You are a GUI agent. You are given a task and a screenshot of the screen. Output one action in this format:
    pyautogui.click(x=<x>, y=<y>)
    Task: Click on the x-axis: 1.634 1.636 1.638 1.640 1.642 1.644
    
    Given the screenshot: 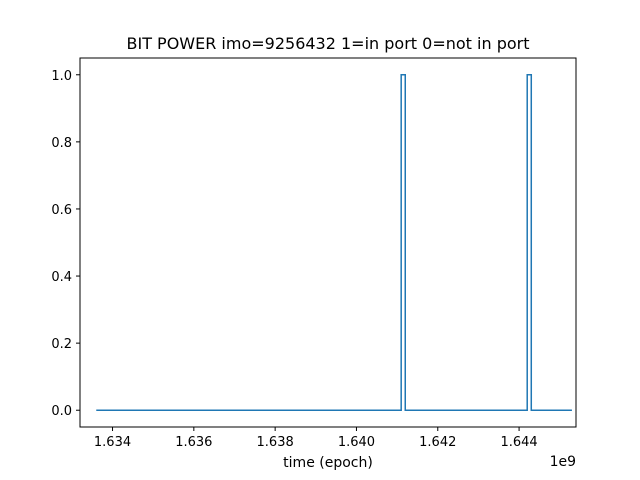 What is the action you would take?
    pyautogui.click(x=316, y=438)
    